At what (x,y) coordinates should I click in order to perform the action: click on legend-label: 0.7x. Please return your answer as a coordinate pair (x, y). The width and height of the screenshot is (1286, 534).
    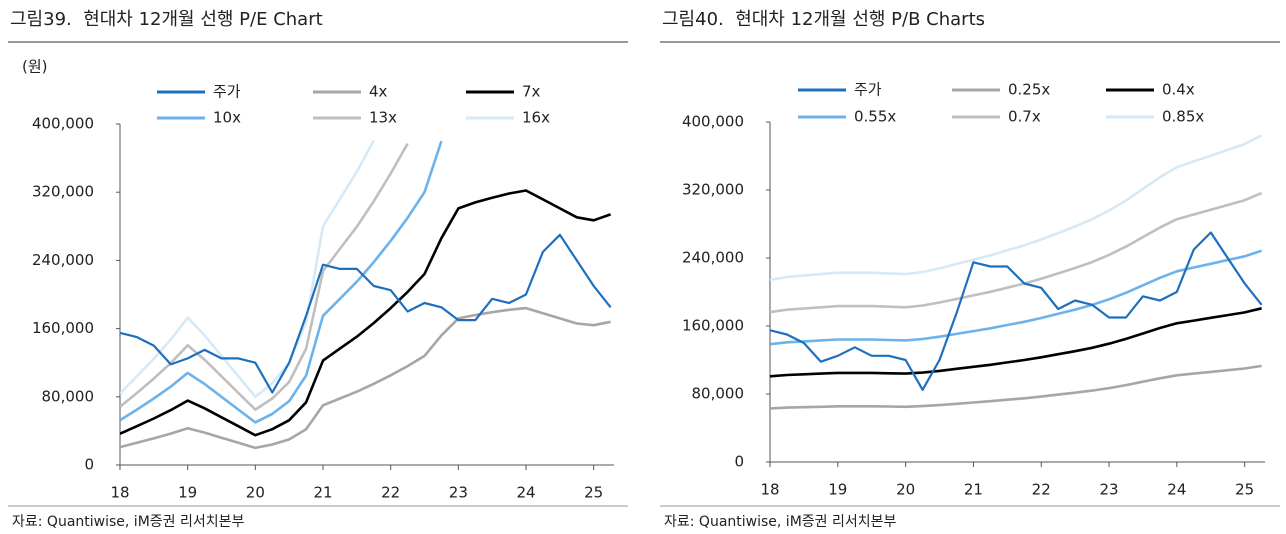
    Looking at the image, I should click on (1024, 117).